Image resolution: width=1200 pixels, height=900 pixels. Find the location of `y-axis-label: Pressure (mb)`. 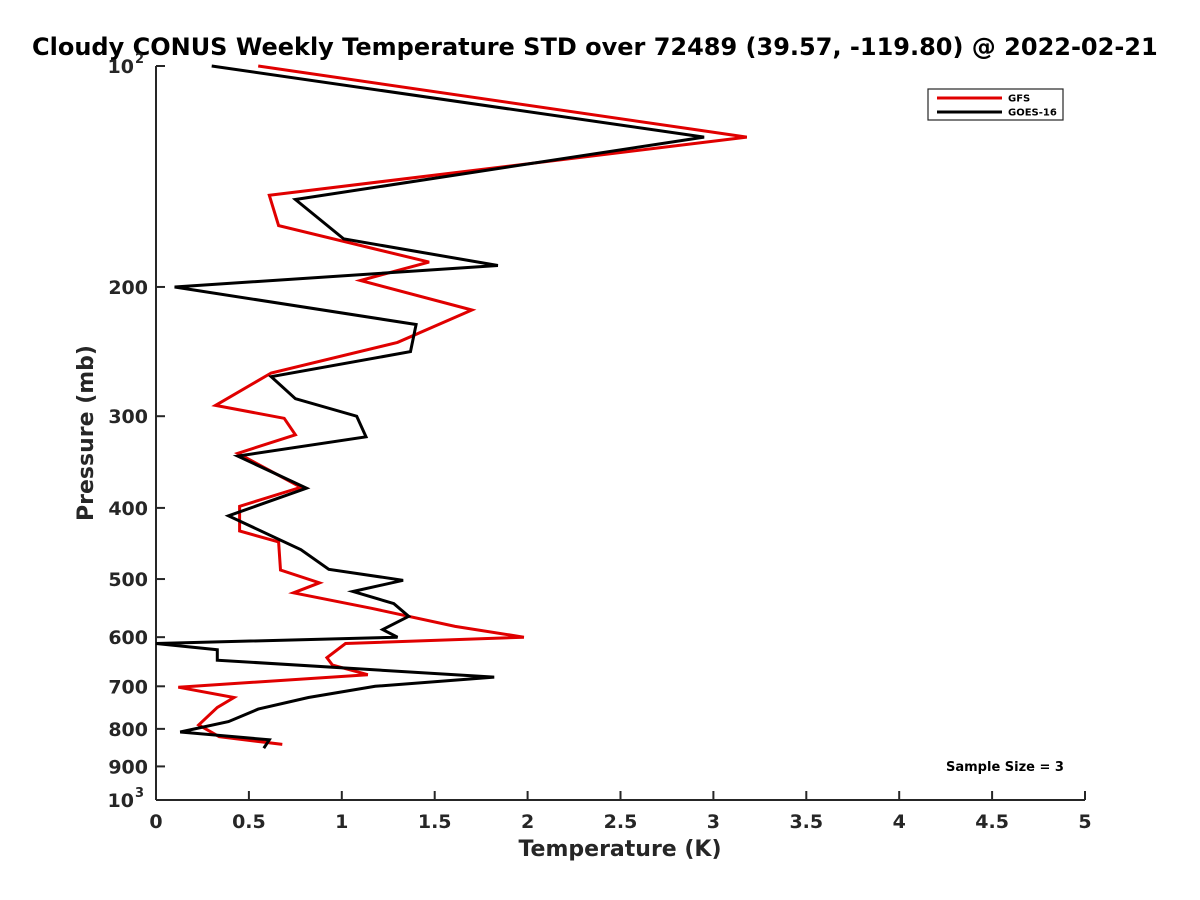

y-axis-label: Pressure (mb) is located at coordinates (86, 433).